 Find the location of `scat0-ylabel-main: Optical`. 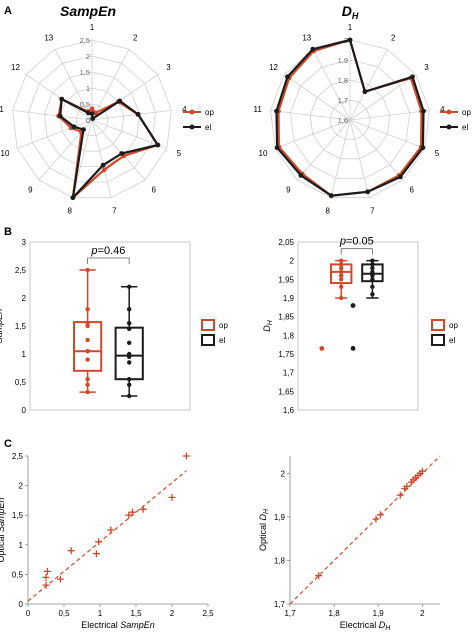

scat0-ylabel-main: Optical is located at coordinates (3, 547).